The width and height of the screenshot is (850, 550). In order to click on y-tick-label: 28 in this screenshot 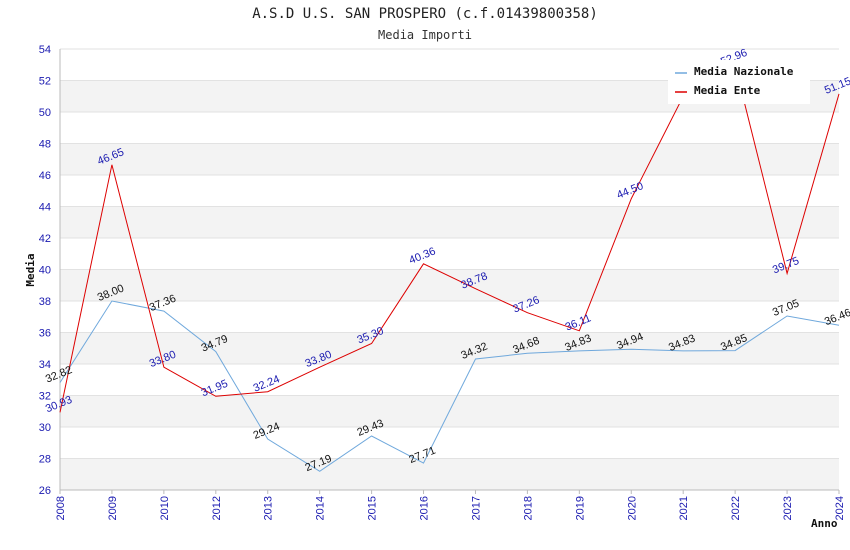, I will do `click(45, 460)`.